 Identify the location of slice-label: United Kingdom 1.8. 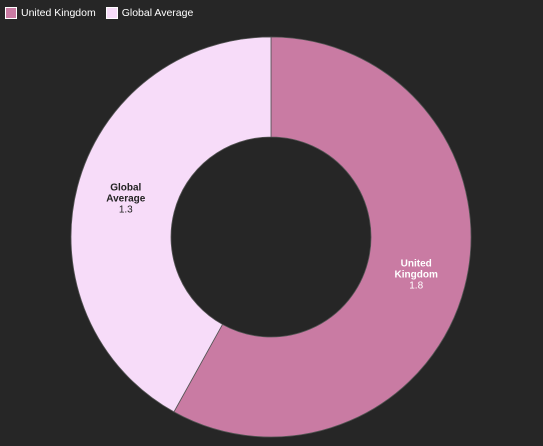
(416, 274).